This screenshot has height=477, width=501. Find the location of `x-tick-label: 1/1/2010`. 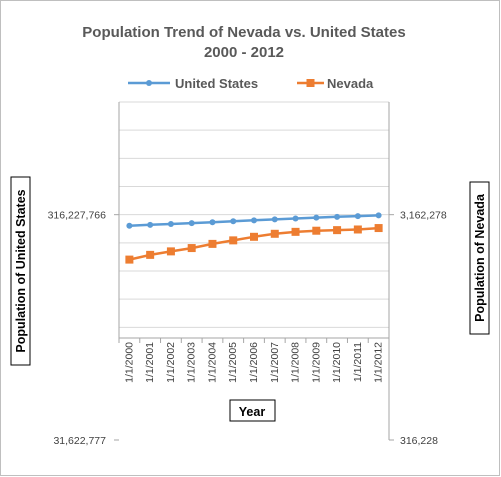

x-tick-label: 1/1/2010 is located at coordinates (337, 362).